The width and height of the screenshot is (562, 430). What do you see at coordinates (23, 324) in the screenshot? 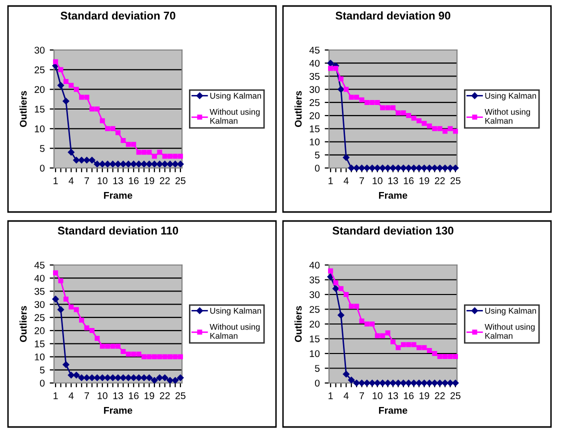
I see `y-axis-title: Outliers` at bounding box center [23, 324].